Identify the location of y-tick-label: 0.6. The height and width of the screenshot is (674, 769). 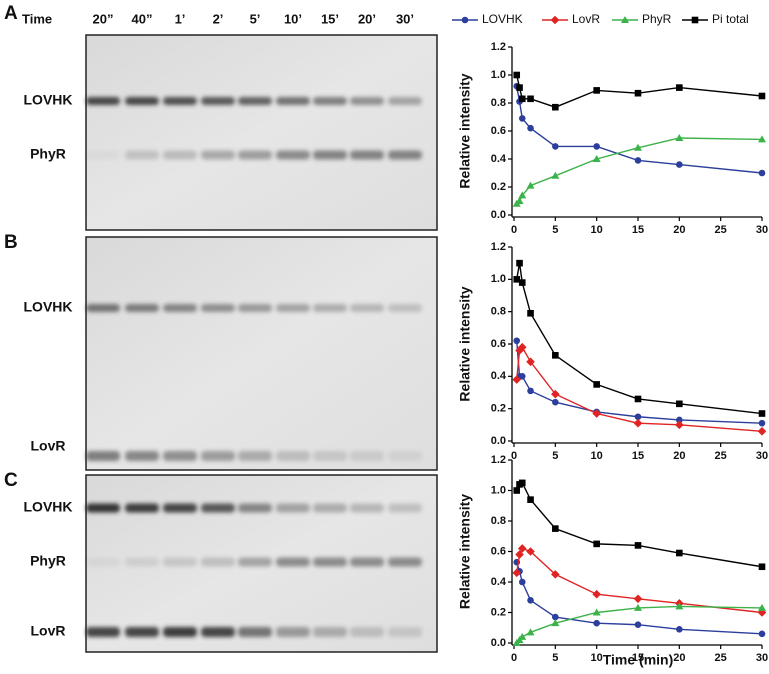
(498, 551).